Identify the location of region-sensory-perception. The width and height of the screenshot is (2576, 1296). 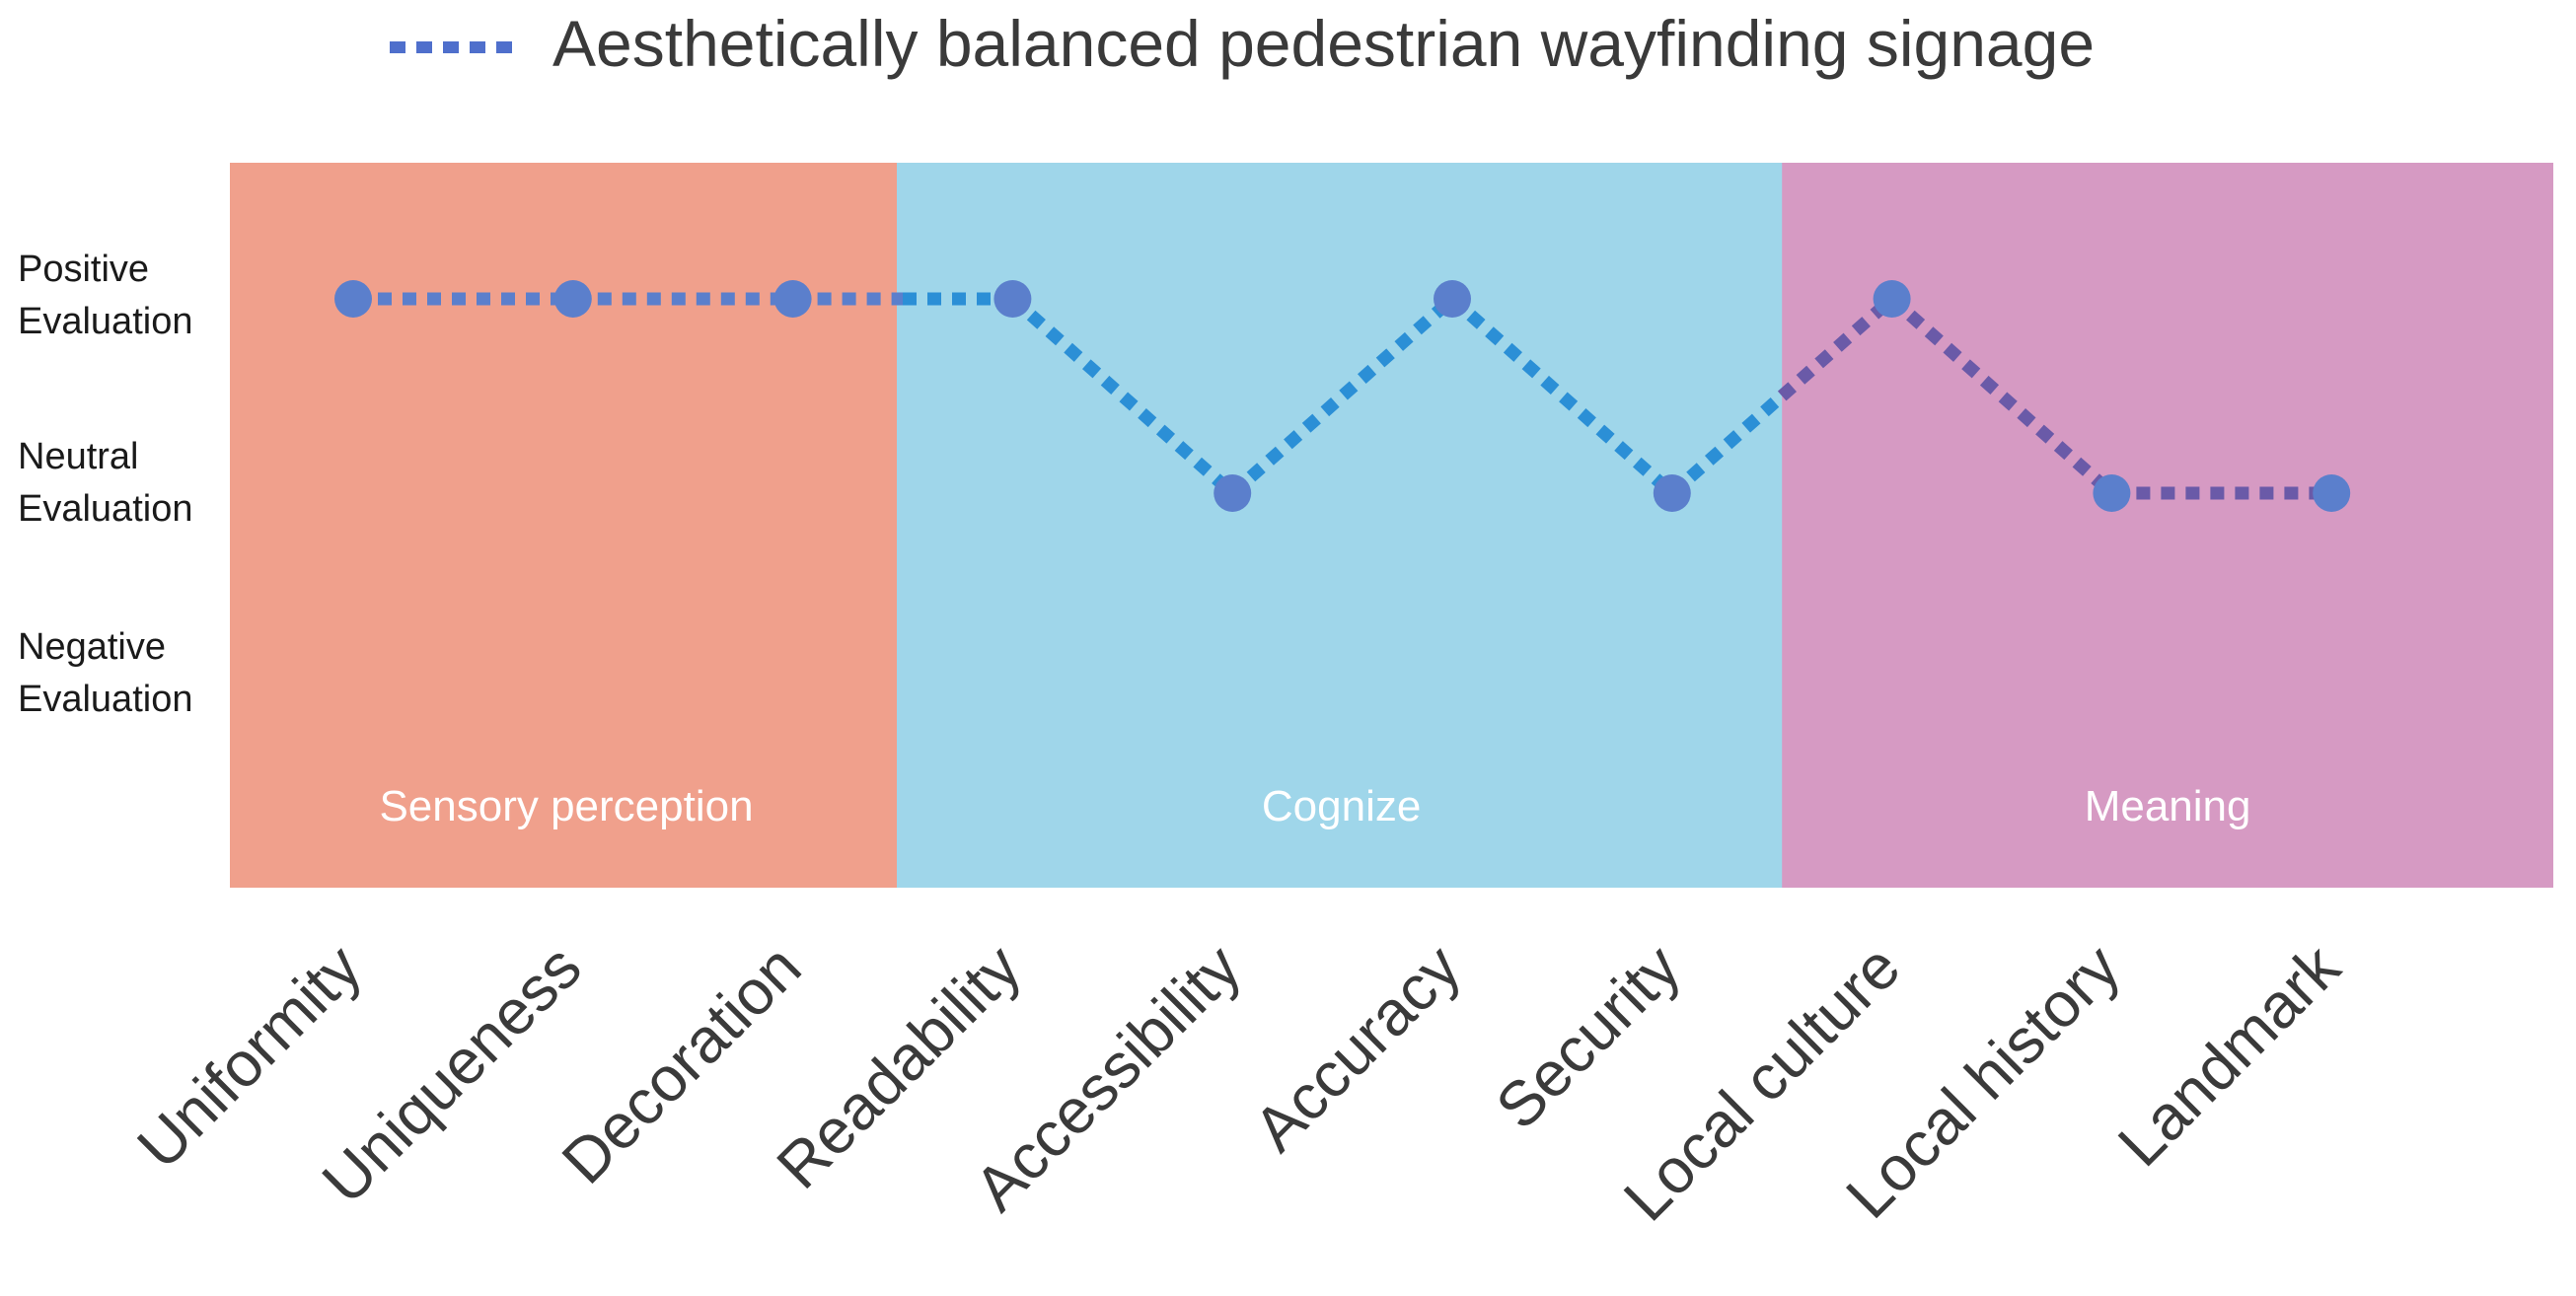
(566, 525).